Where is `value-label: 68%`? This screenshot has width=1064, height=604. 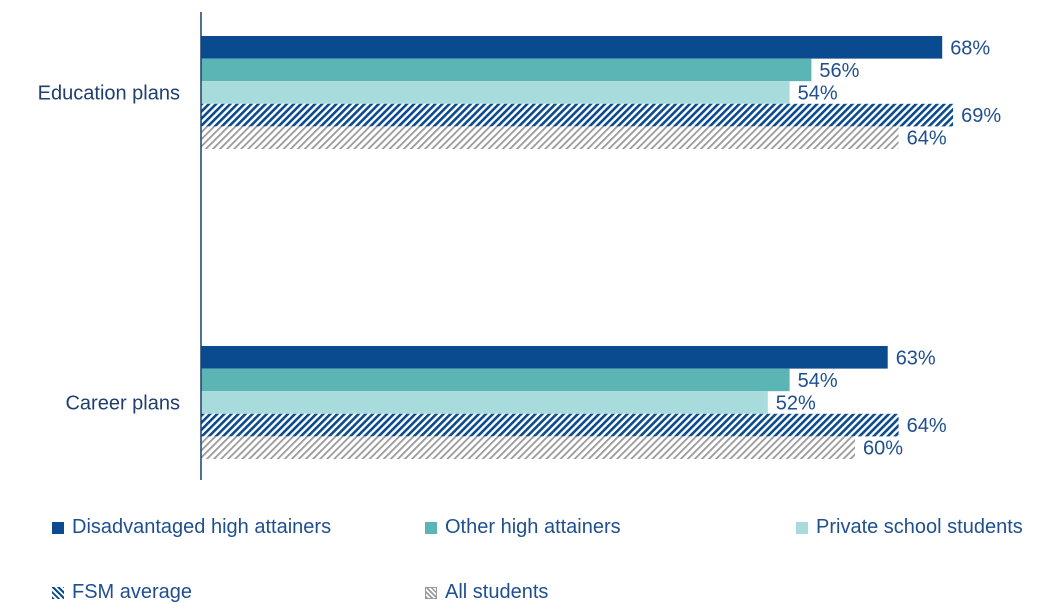
value-label: 68% is located at coordinates (970, 48).